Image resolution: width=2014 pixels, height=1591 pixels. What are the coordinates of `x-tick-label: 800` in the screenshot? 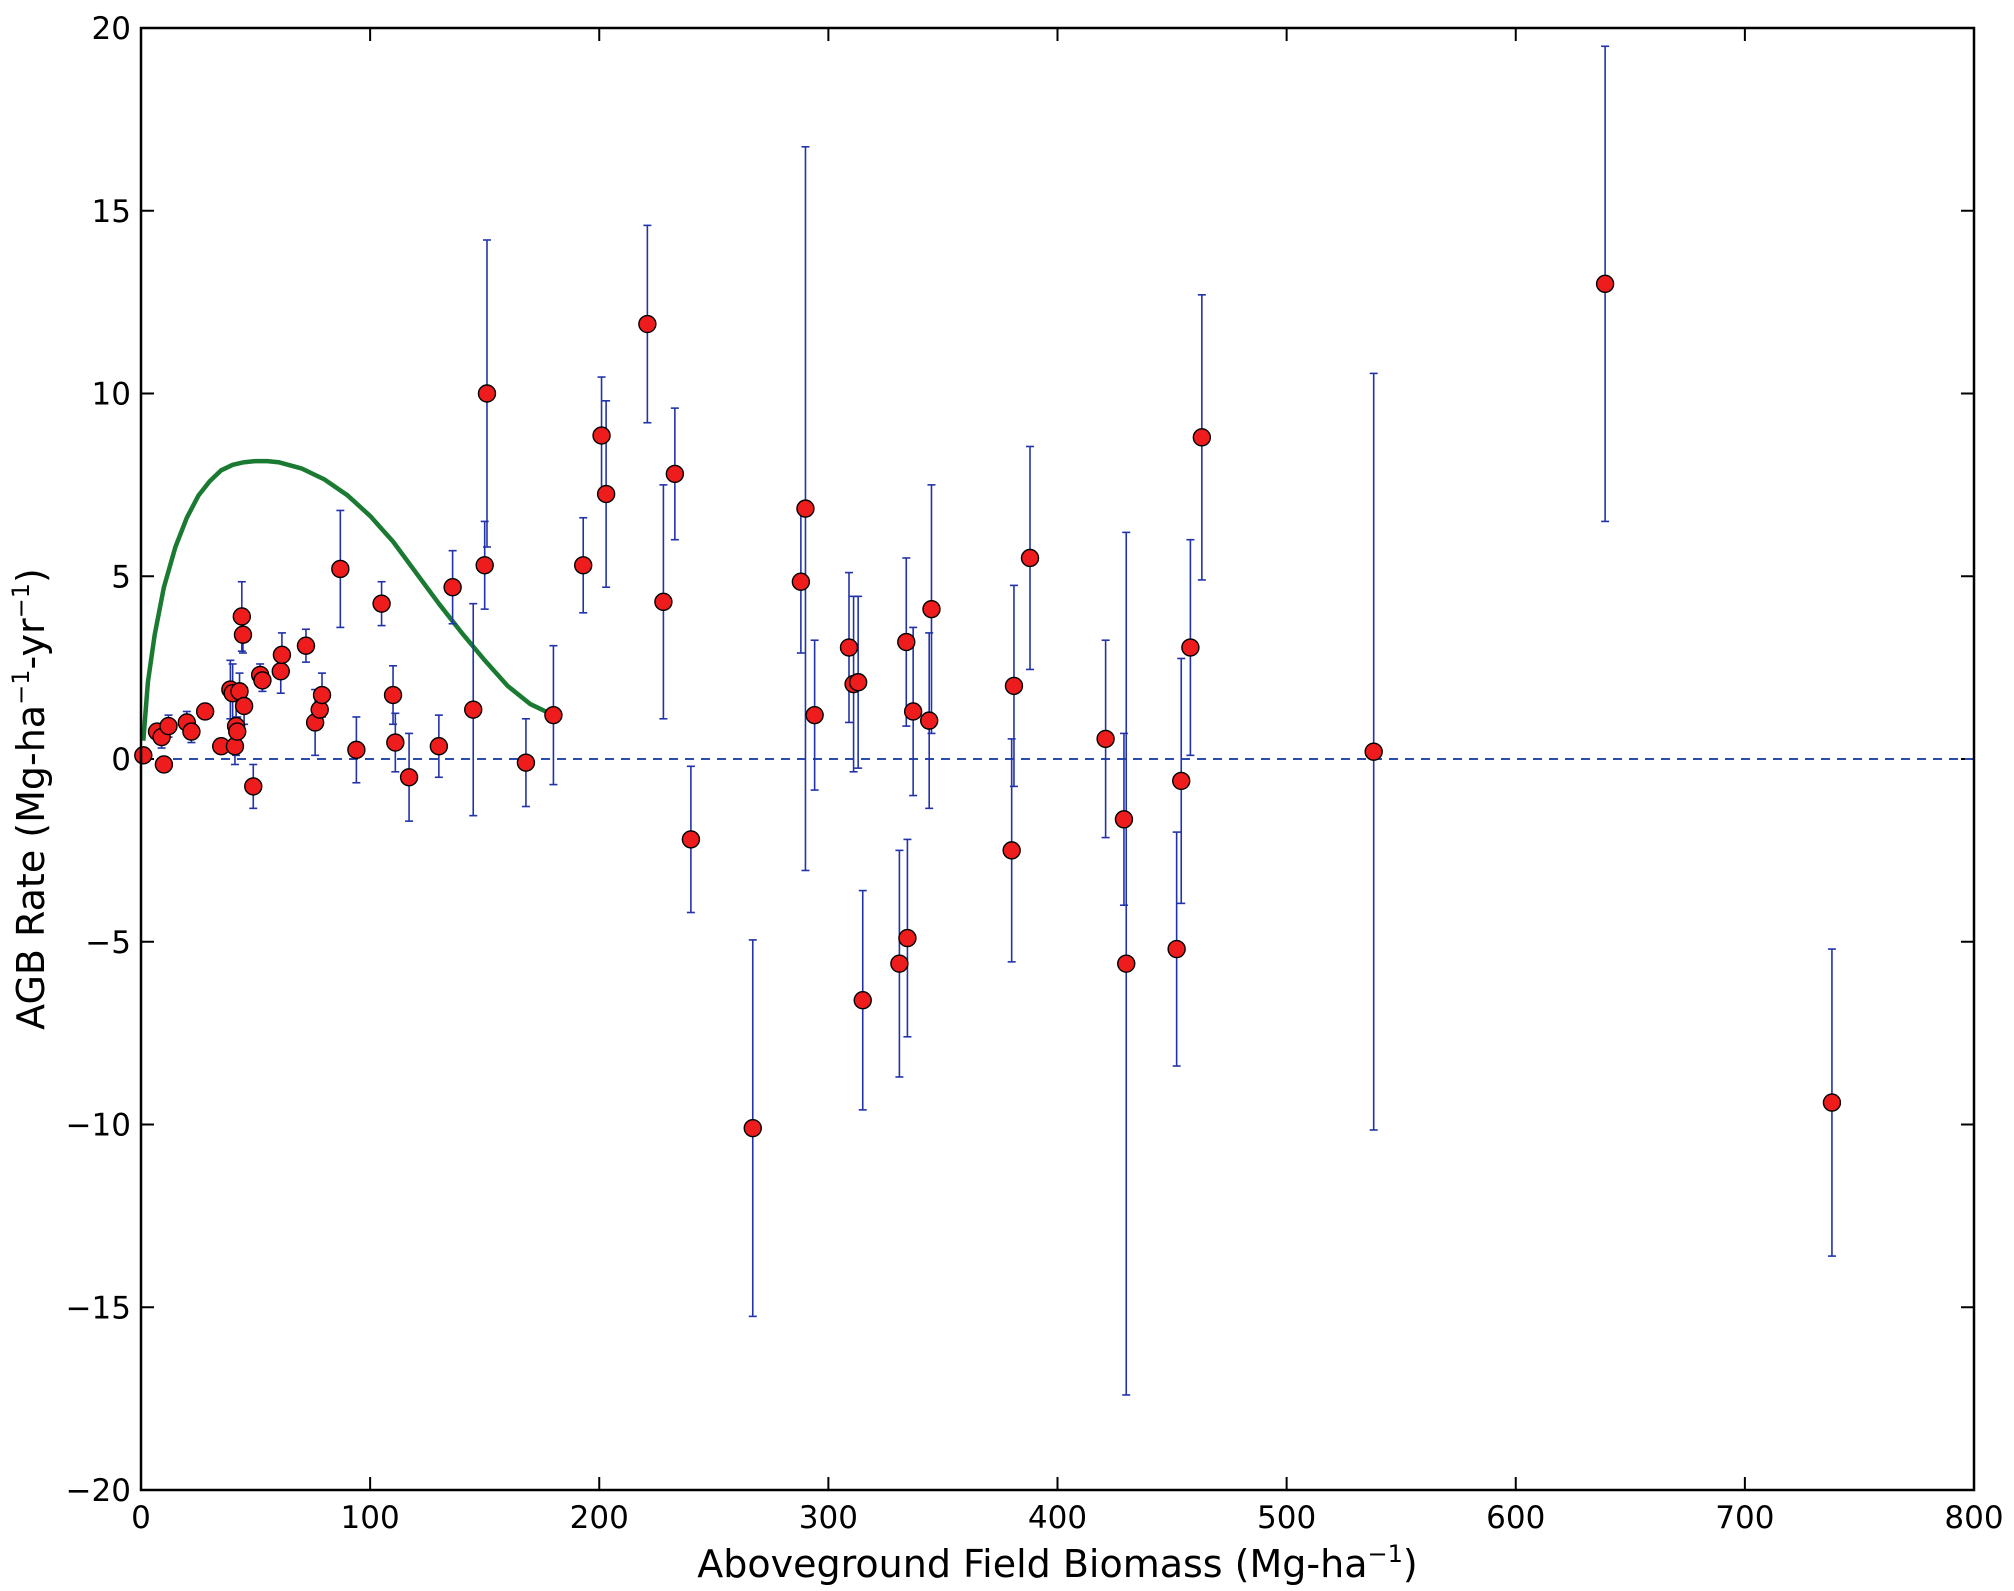 It's located at (1973, 1518).